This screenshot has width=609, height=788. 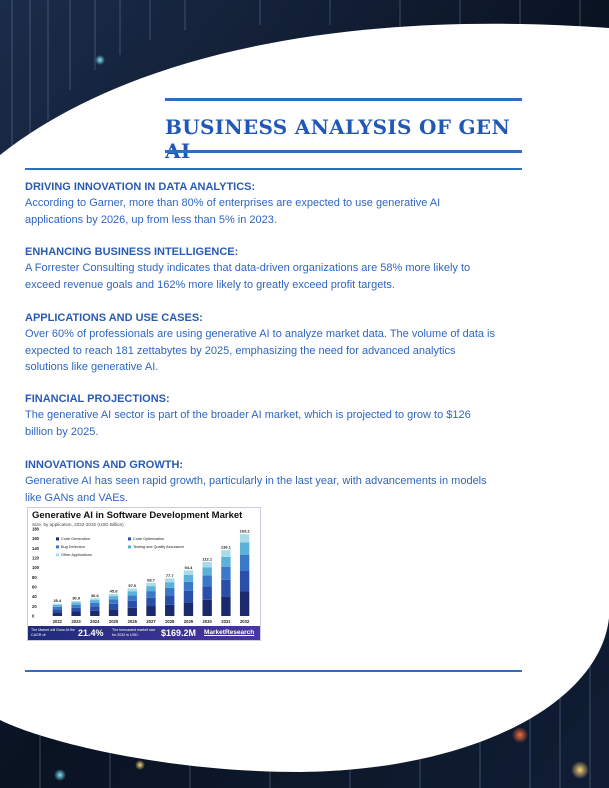 I want to click on y-tick-label: 180, so click(x=36, y=529).